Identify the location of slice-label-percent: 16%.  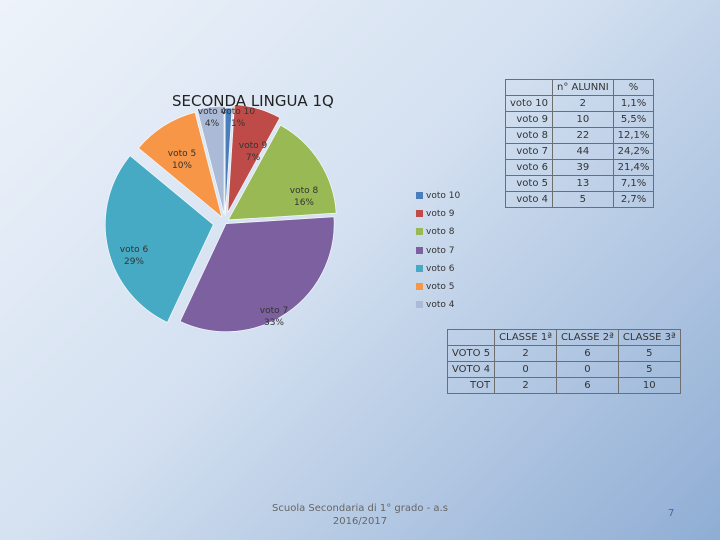
(303, 203).